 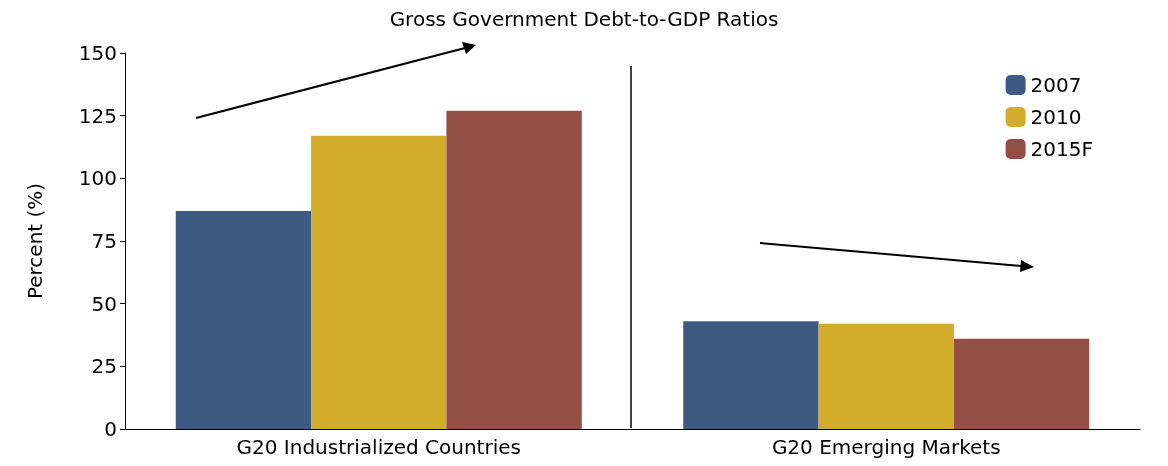 What do you see at coordinates (35, 241) in the screenshot?
I see `y-axis-title: Percent (%)` at bounding box center [35, 241].